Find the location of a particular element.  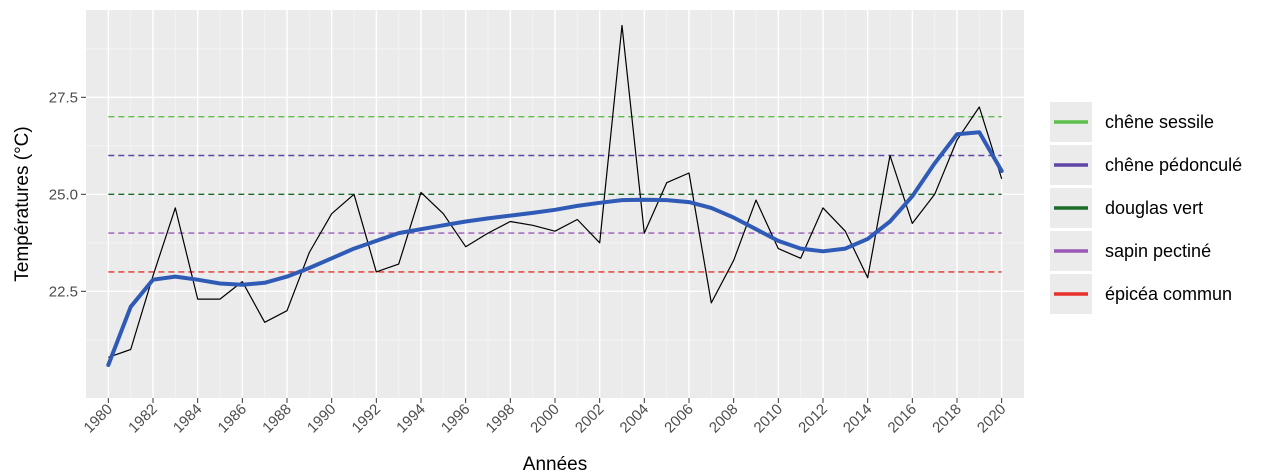

y-tick-label: 27.5 is located at coordinates (63, 97).